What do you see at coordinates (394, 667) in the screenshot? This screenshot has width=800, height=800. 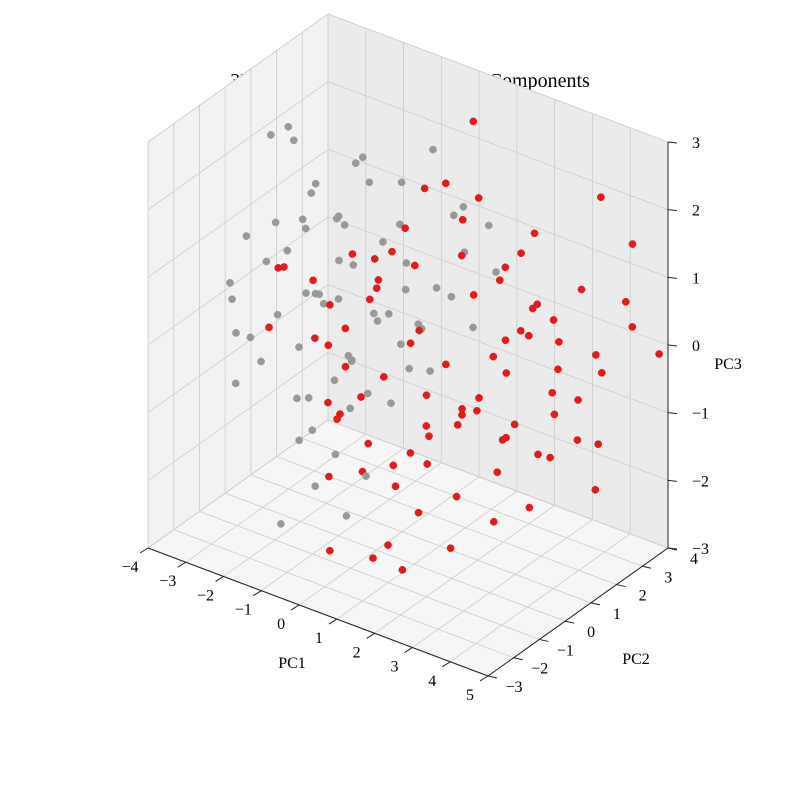 I see `x-tick-label: 3` at bounding box center [394, 667].